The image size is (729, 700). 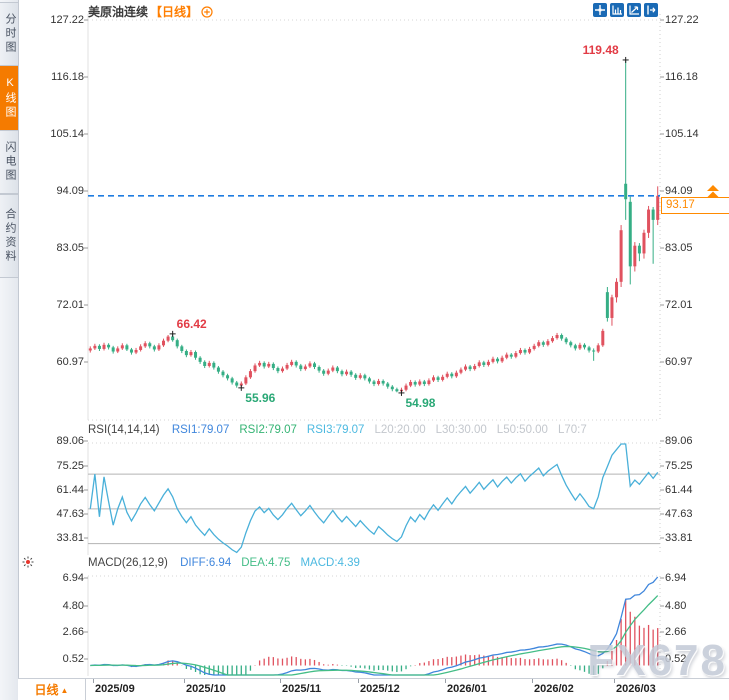 What do you see at coordinates (572, 430) in the screenshot?
I see `rsi-value-7: L70:7` at bounding box center [572, 430].